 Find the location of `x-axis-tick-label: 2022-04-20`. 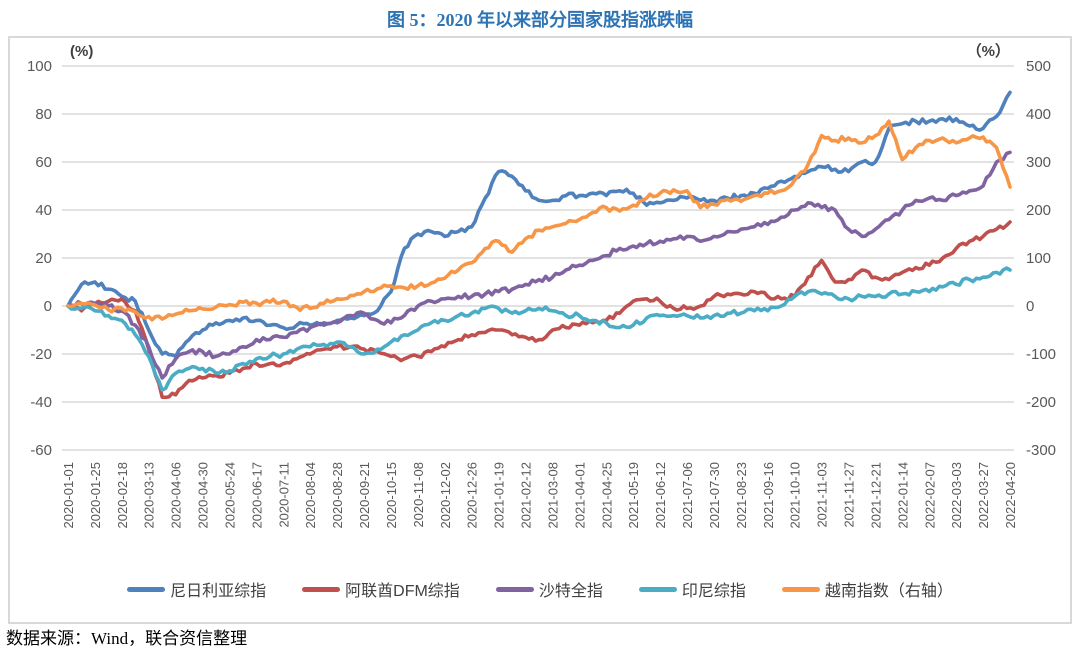

x-axis-tick-label: 2022-04-20 is located at coordinates (1010, 495).